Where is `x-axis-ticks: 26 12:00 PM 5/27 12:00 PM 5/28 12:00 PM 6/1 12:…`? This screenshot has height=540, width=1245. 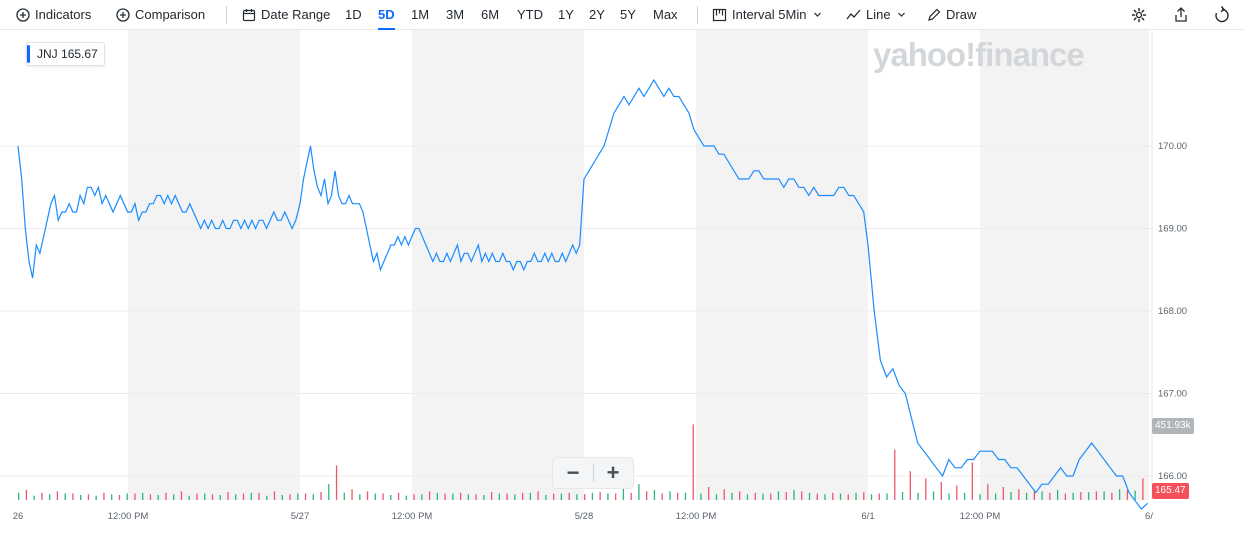
x-axis-ticks: 26 12:00 PM 5/27 12:00 PM 5/28 12:00 PM 6/1 12:… is located at coordinates (583, 516).